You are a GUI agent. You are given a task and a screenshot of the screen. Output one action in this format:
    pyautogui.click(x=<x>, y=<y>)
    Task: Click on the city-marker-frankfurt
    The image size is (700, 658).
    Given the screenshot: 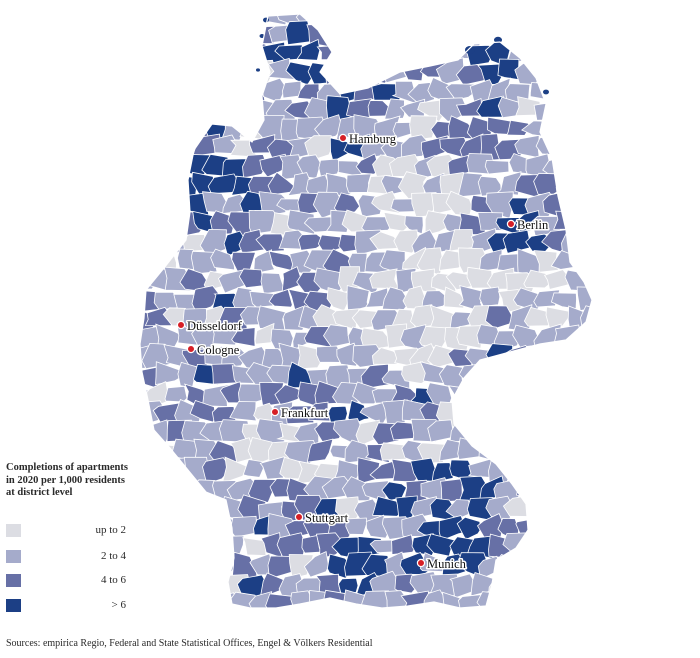 What is the action you would take?
    pyautogui.click(x=275, y=412)
    